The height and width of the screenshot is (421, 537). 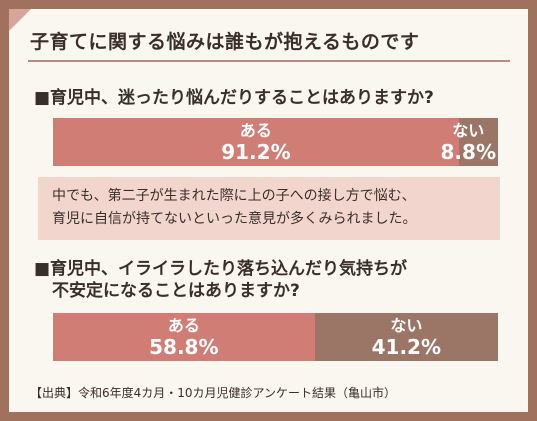 I want to click on chart-1-bar-yes: ある 91.2%, so click(x=256, y=142).